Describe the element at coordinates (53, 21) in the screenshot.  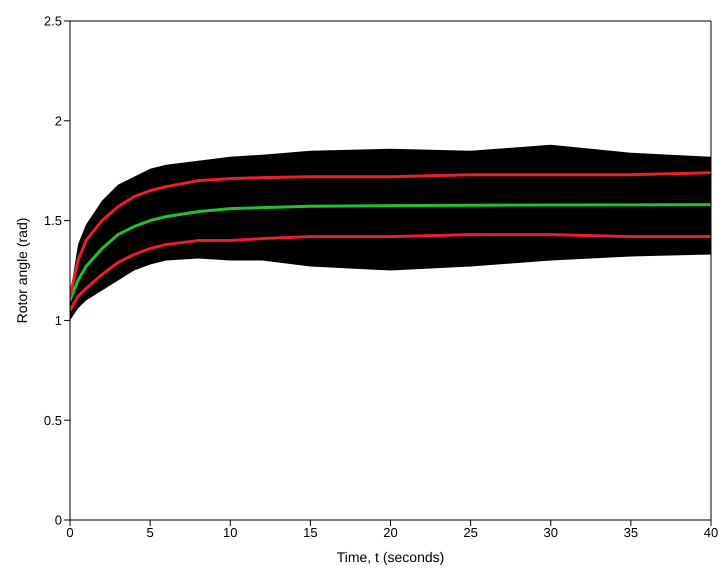
I see `y-tick-label: 2.5` at that location.